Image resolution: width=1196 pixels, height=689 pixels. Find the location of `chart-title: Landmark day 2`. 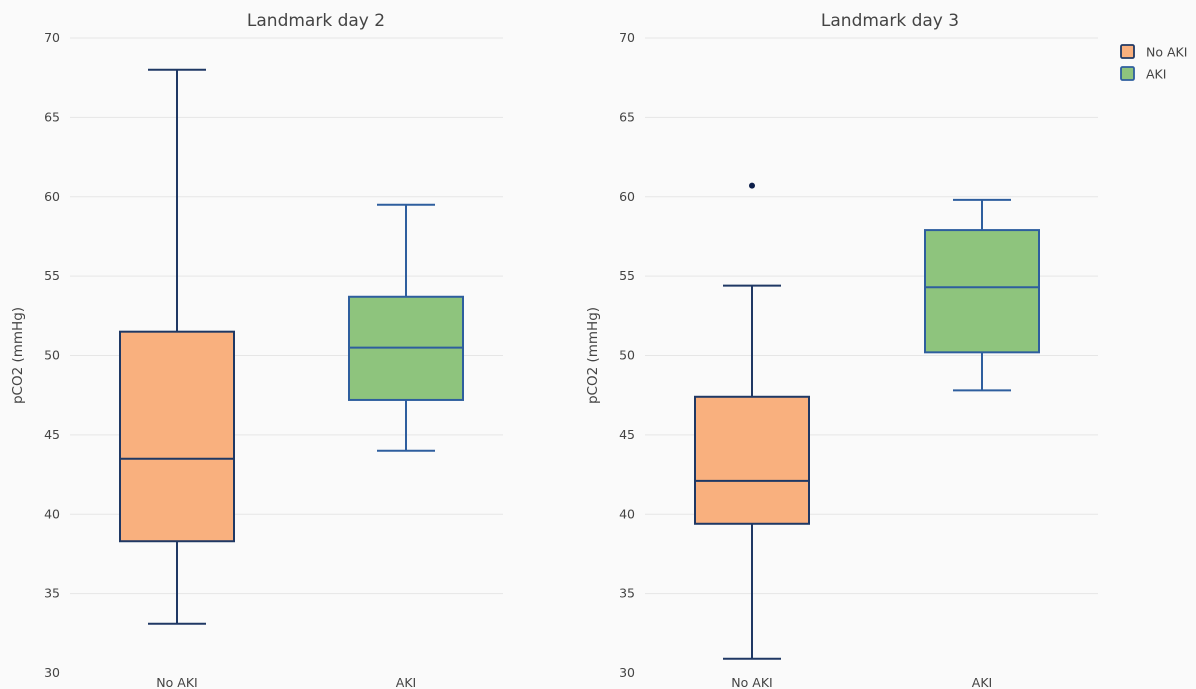

chart-title: Landmark day 2 is located at coordinates (316, 21).